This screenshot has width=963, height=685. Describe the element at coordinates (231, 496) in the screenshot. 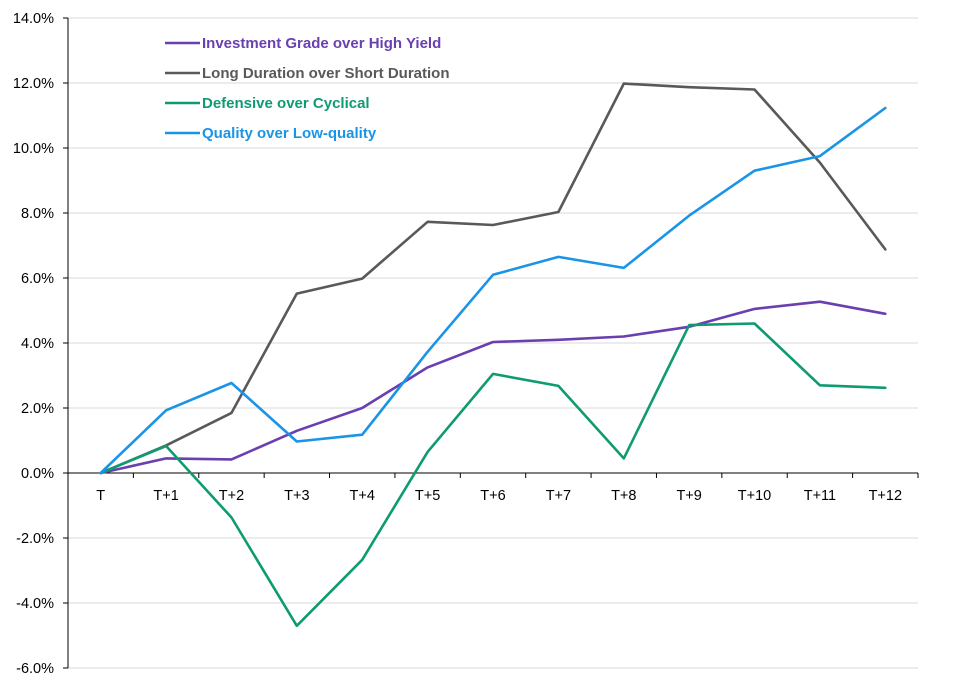

I see `x-tick-label: T+2` at that location.